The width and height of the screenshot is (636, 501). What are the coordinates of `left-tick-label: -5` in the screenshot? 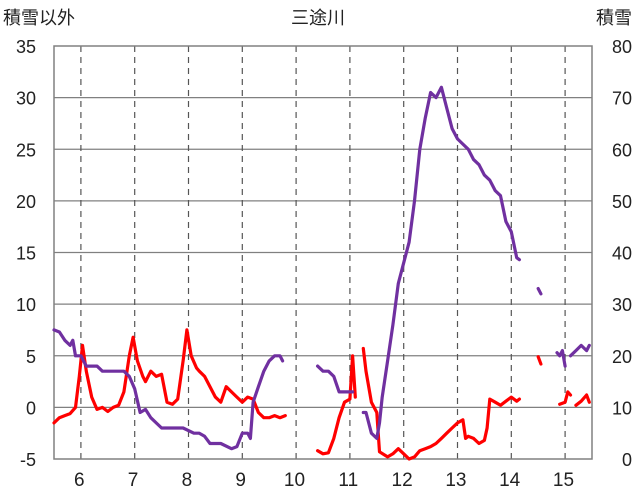 It's located at (28, 460).